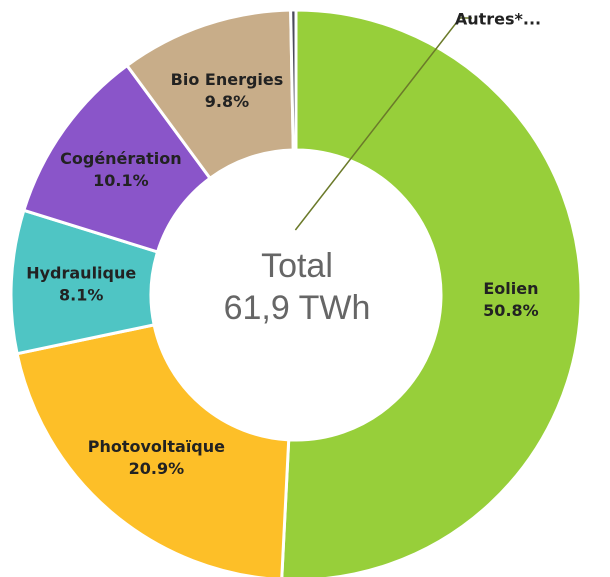 The width and height of the screenshot is (610, 577). I want to click on donut-segment, so click(293, 80).